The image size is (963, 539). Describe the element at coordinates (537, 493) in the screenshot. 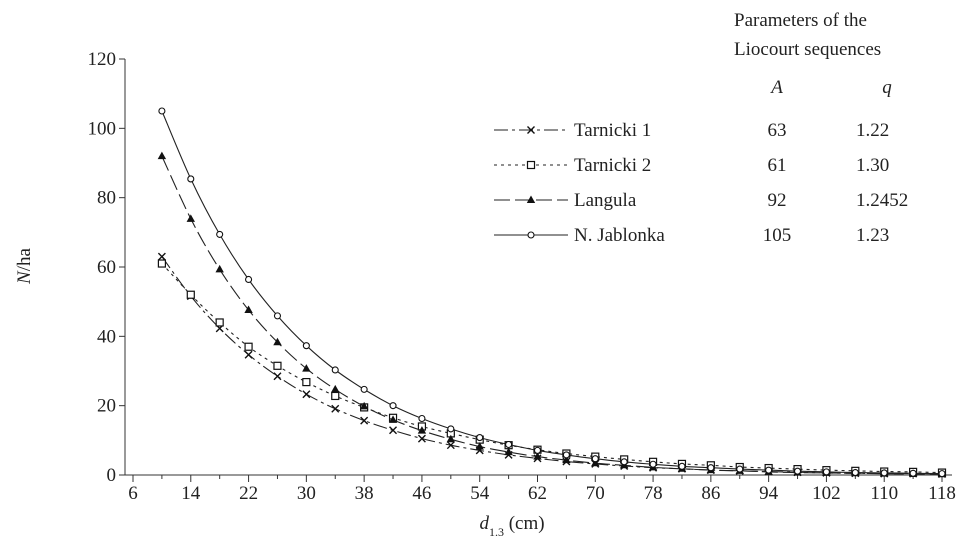

I see `x-tick-label: 62` at that location.